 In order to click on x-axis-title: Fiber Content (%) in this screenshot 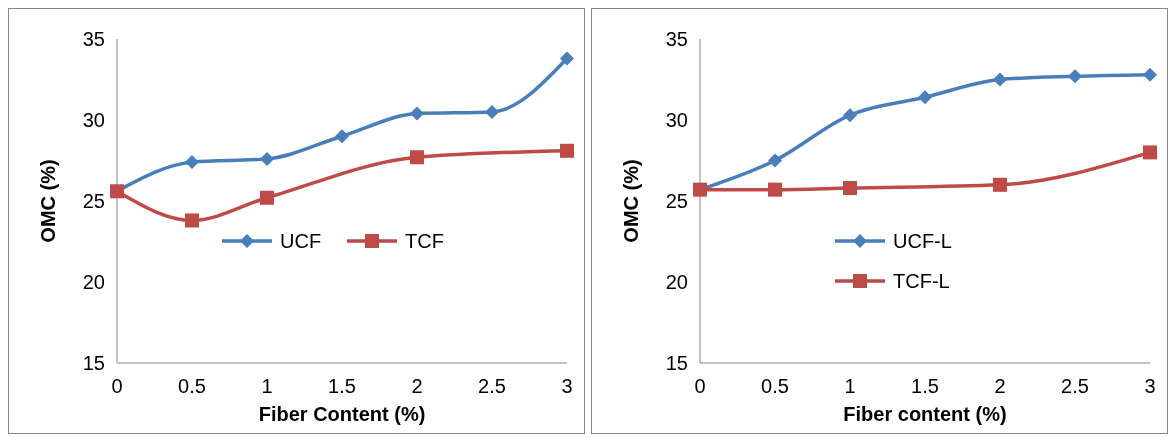, I will do `click(342, 414)`.